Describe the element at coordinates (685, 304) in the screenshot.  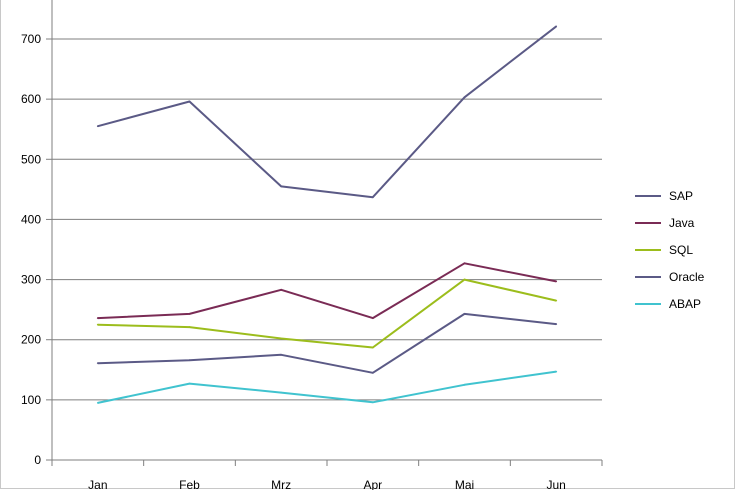
I see `legend-label: ABAP` at that location.